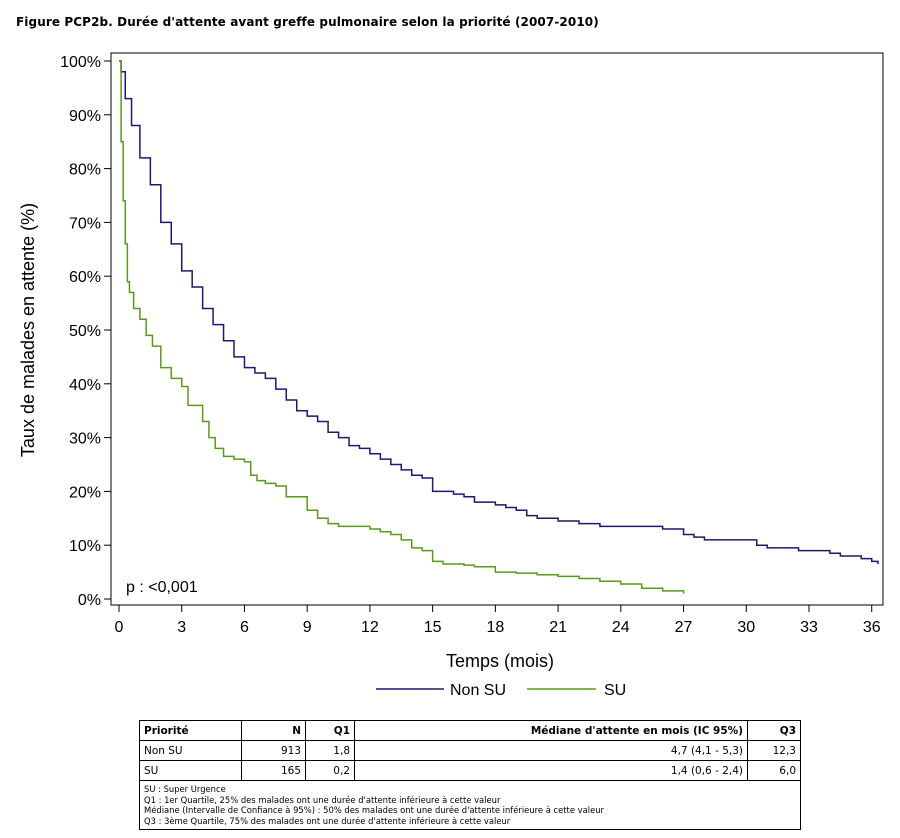  What do you see at coordinates (190, 730) in the screenshot?
I see `header-priorite: Priorité` at bounding box center [190, 730].